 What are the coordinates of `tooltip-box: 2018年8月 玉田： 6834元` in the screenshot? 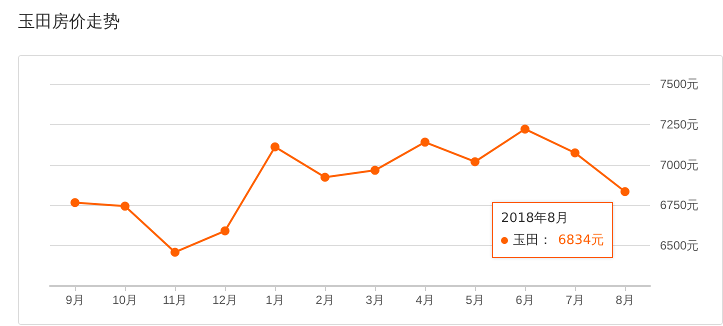 It's located at (553, 230).